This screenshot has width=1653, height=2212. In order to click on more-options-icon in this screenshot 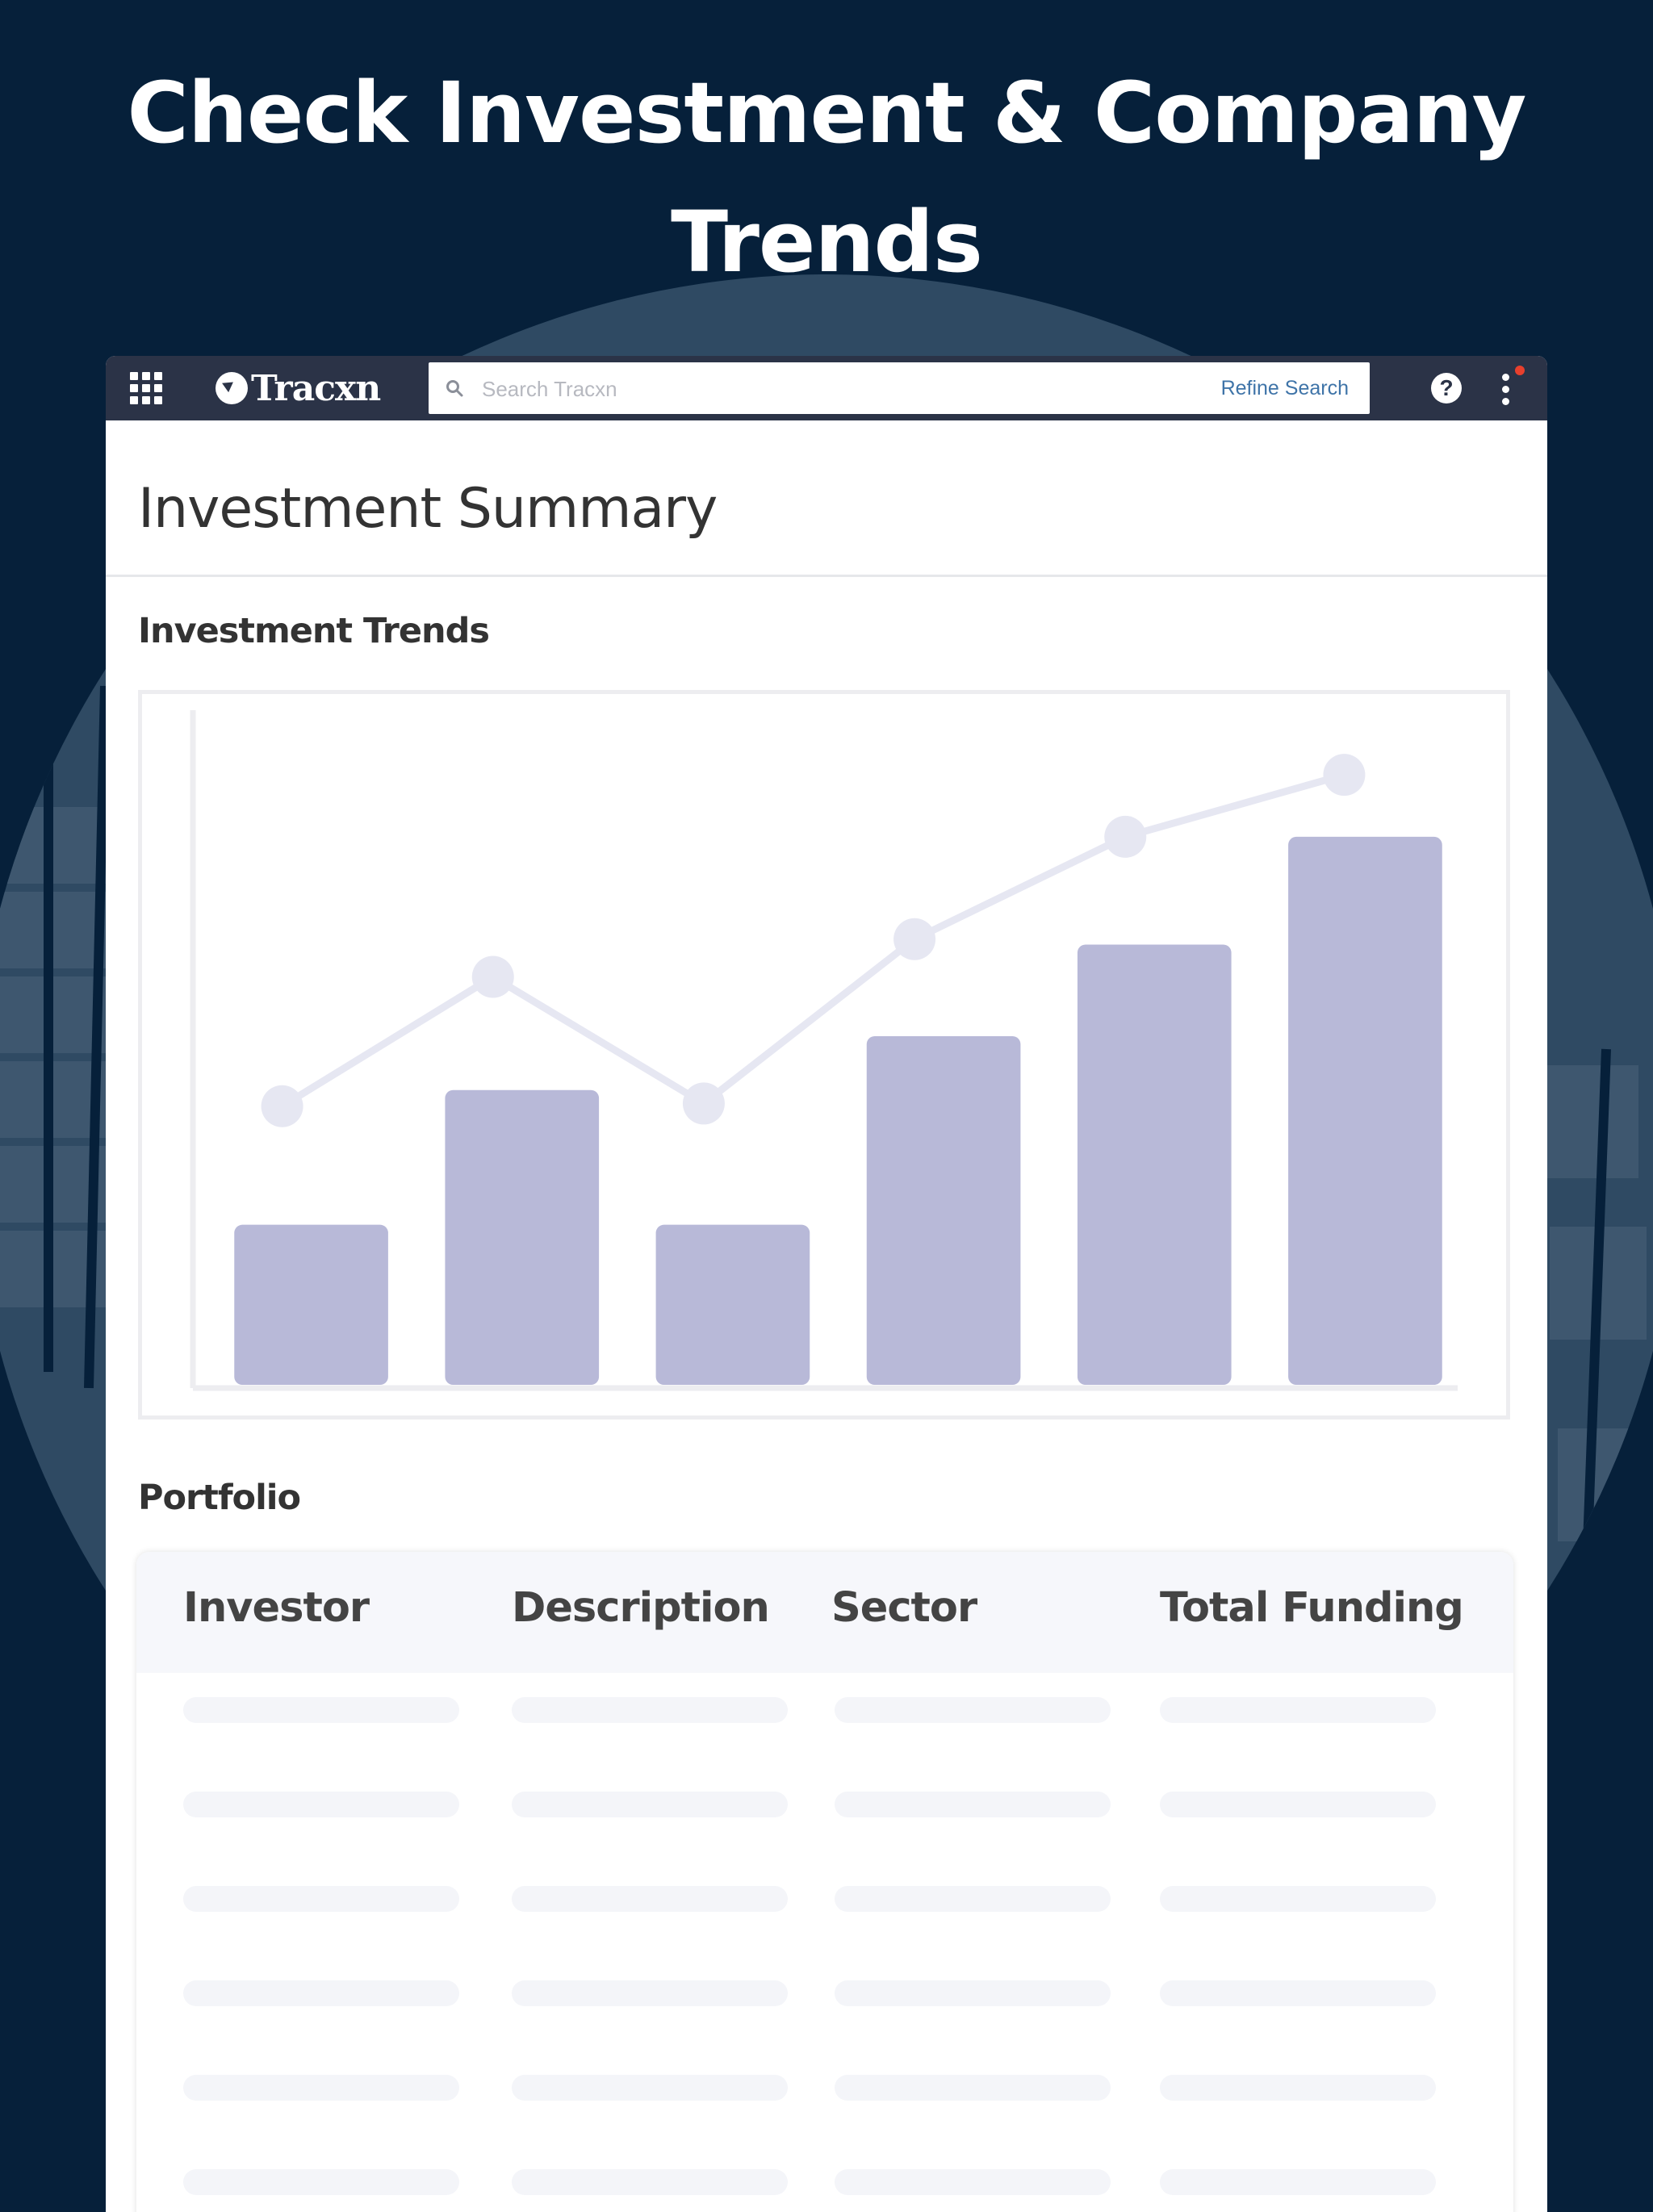, I will do `click(1505, 389)`.